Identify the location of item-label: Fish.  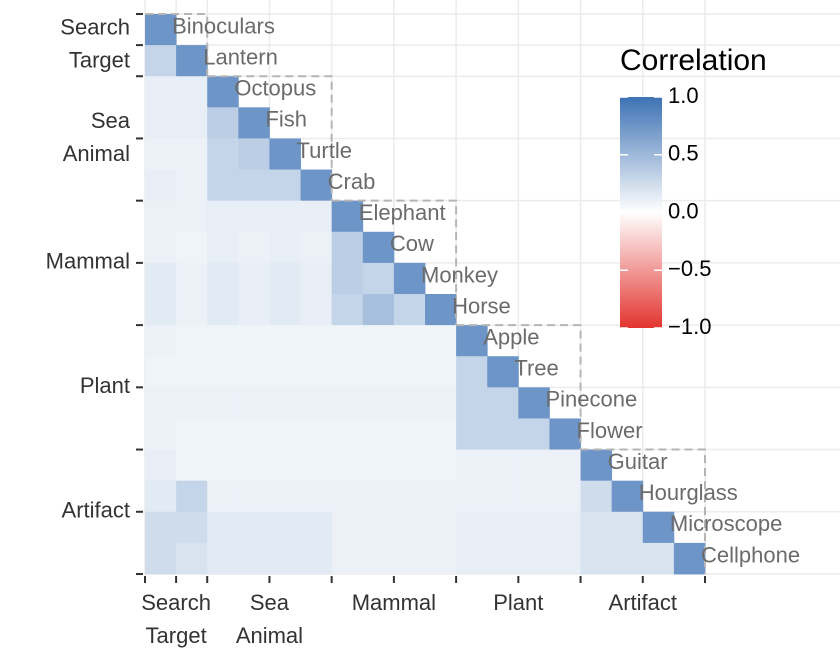
(286, 119).